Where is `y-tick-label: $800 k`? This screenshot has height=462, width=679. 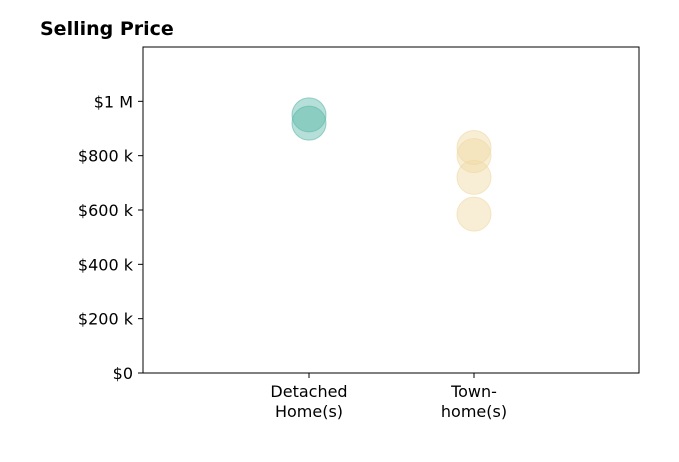 y-tick-label: $800 k is located at coordinates (106, 156).